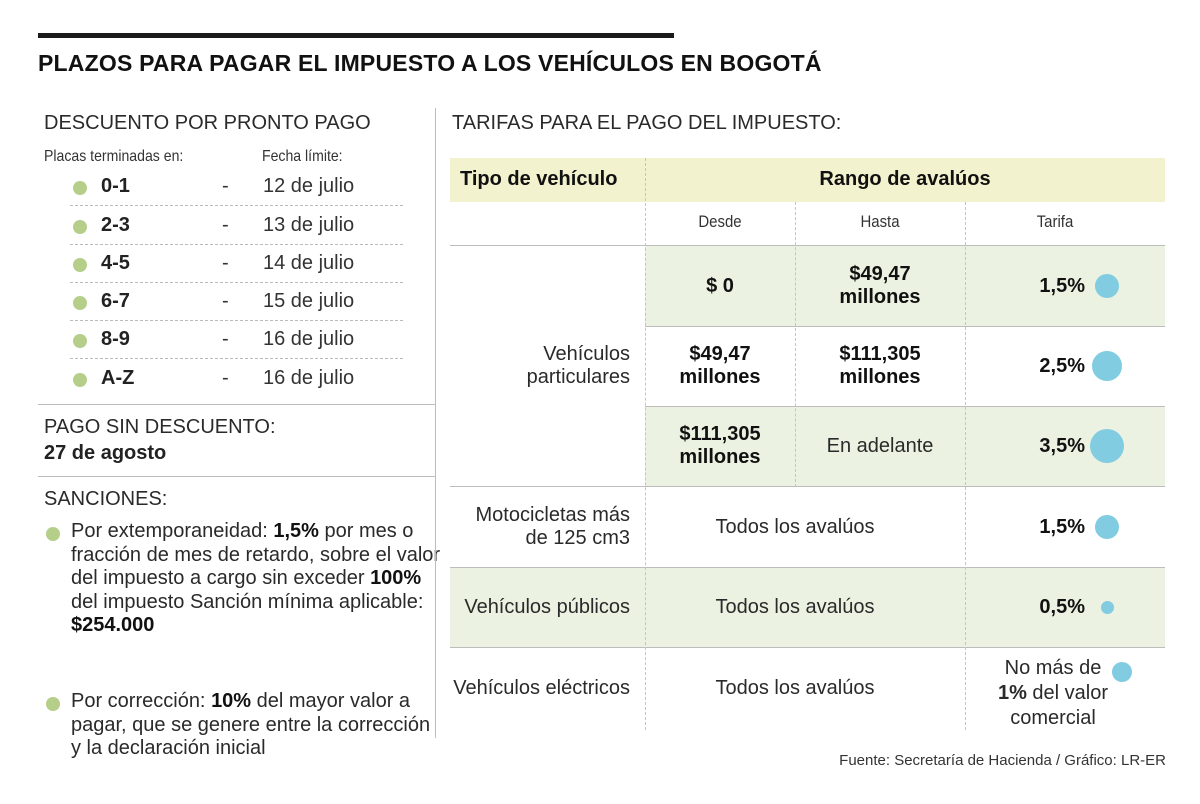  I want to click on subheader-to: Hasta, so click(880, 221).